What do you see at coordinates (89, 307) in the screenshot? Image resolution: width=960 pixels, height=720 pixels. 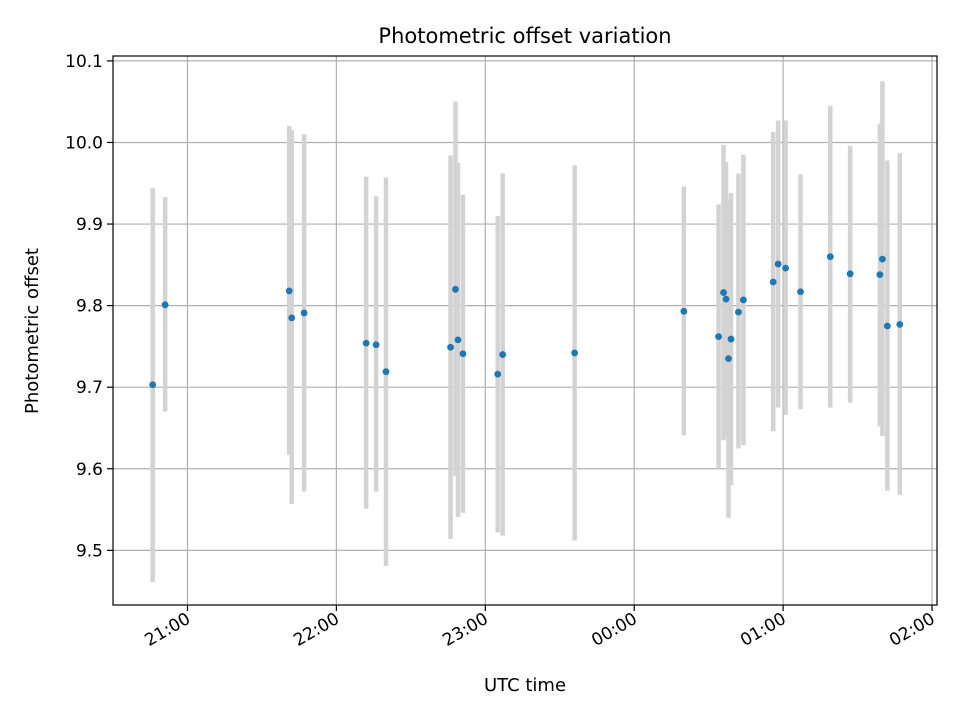 I see `y-tick-label: 9.8` at bounding box center [89, 307].